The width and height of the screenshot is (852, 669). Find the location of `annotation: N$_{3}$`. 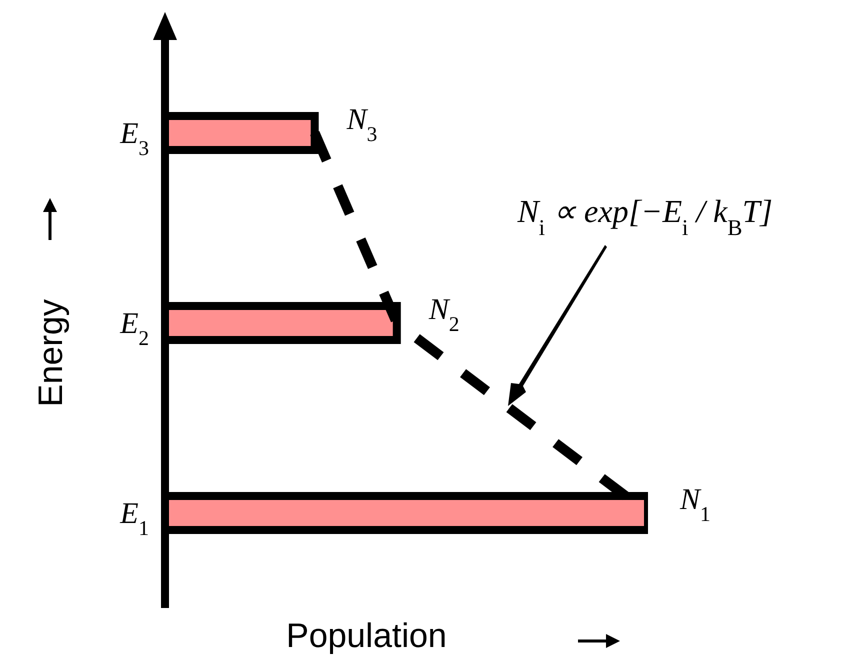

annotation: N$_{3}$ is located at coordinates (362, 124).